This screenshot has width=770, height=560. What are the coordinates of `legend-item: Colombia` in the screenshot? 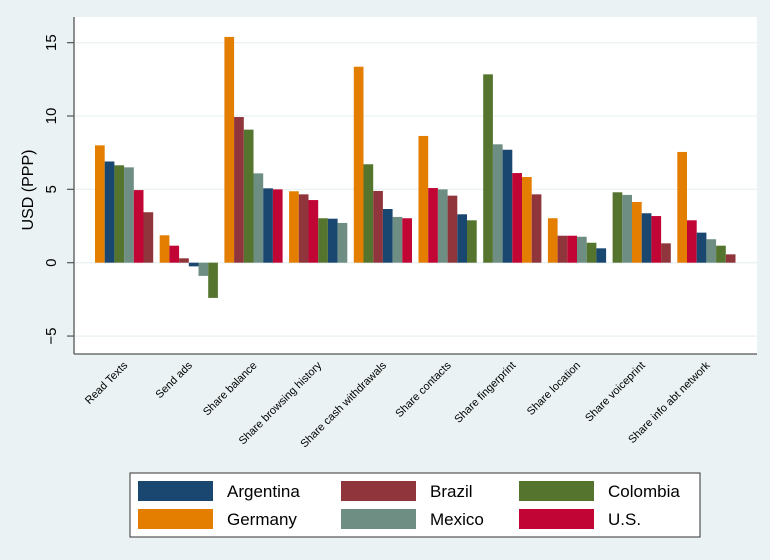 It's located at (599, 491).